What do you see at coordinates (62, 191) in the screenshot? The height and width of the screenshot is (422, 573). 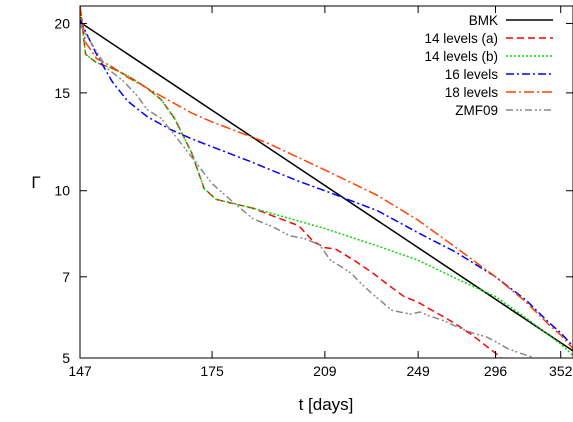 I see `y-tick-label: 10` at bounding box center [62, 191].